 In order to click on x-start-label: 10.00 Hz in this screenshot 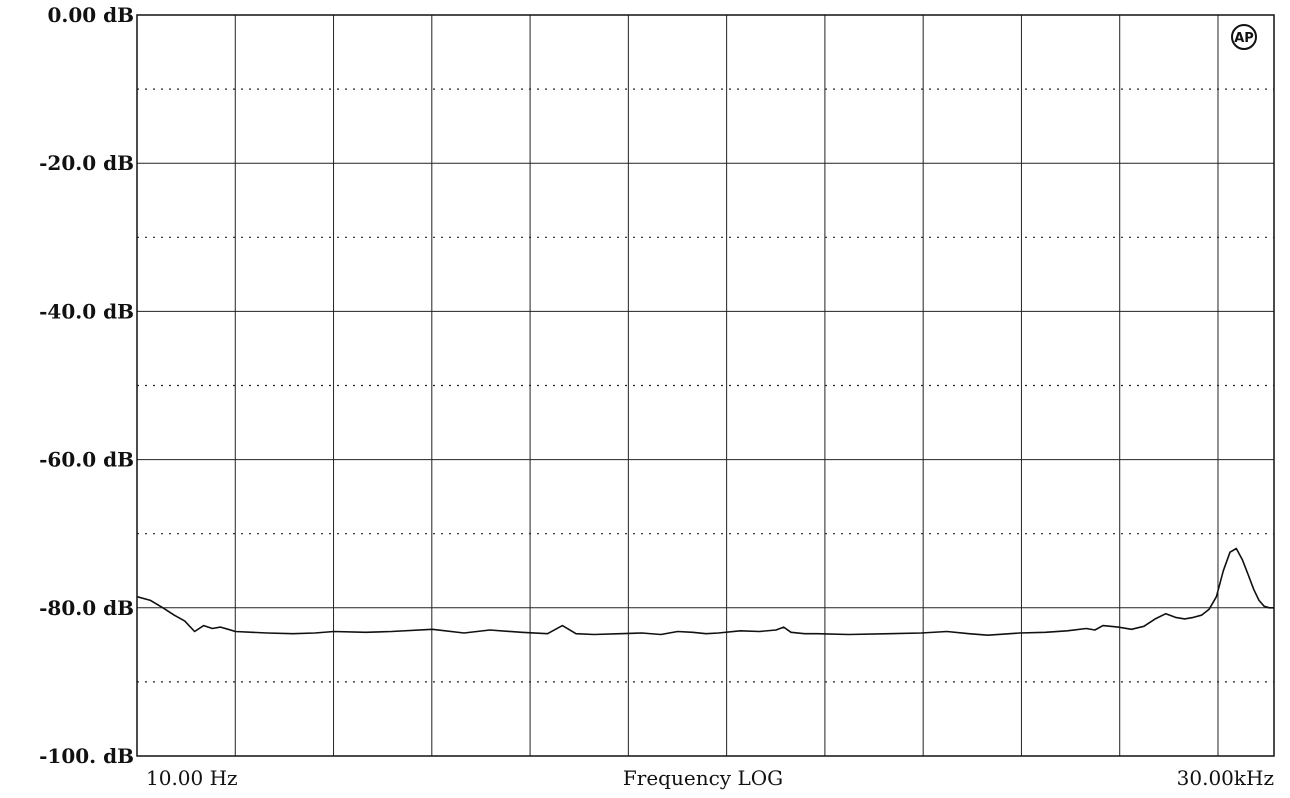, I will do `click(192, 778)`.